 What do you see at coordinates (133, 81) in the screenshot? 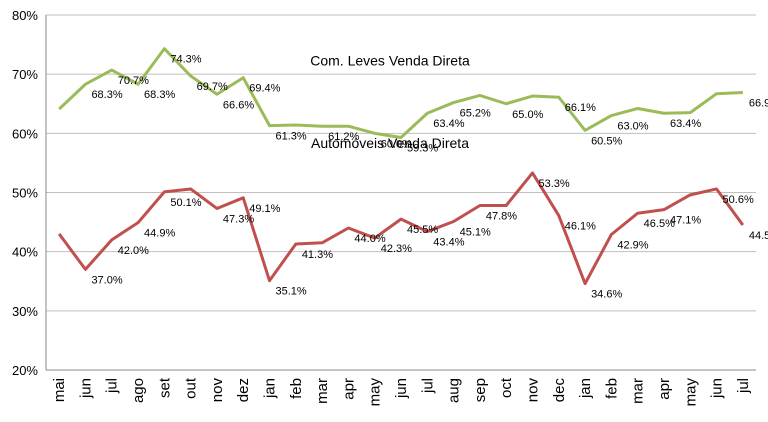
I see `data-label: 70.7%` at bounding box center [133, 81].